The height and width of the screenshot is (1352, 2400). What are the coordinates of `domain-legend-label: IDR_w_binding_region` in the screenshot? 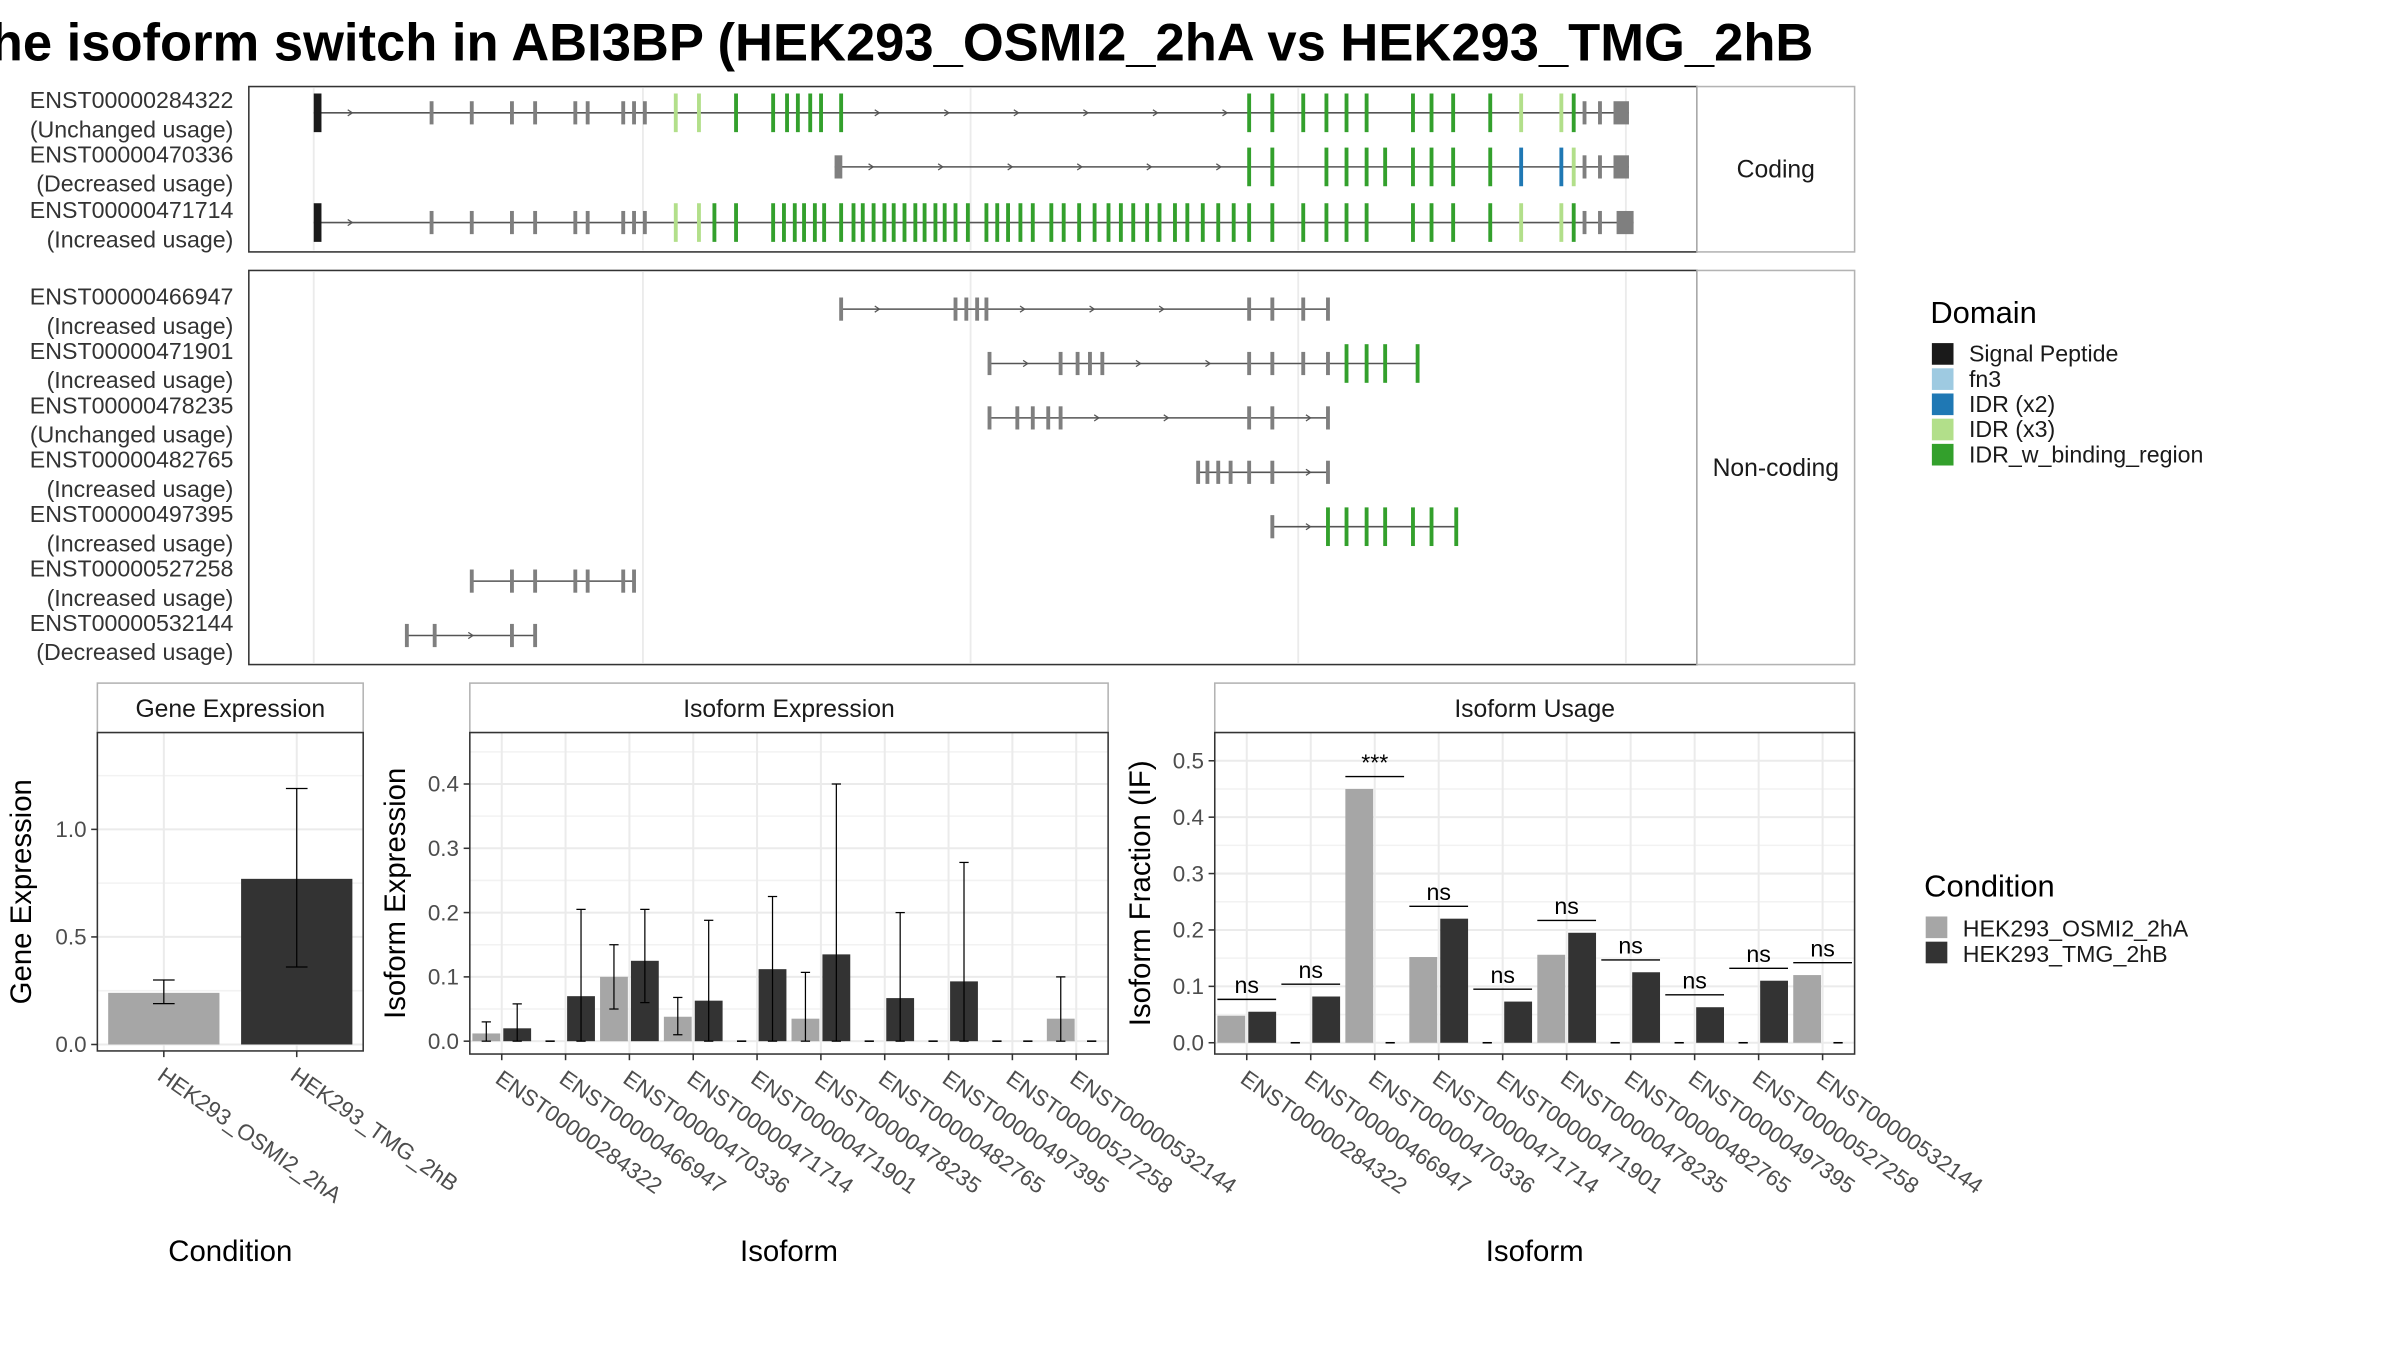 It's located at (2086, 454).